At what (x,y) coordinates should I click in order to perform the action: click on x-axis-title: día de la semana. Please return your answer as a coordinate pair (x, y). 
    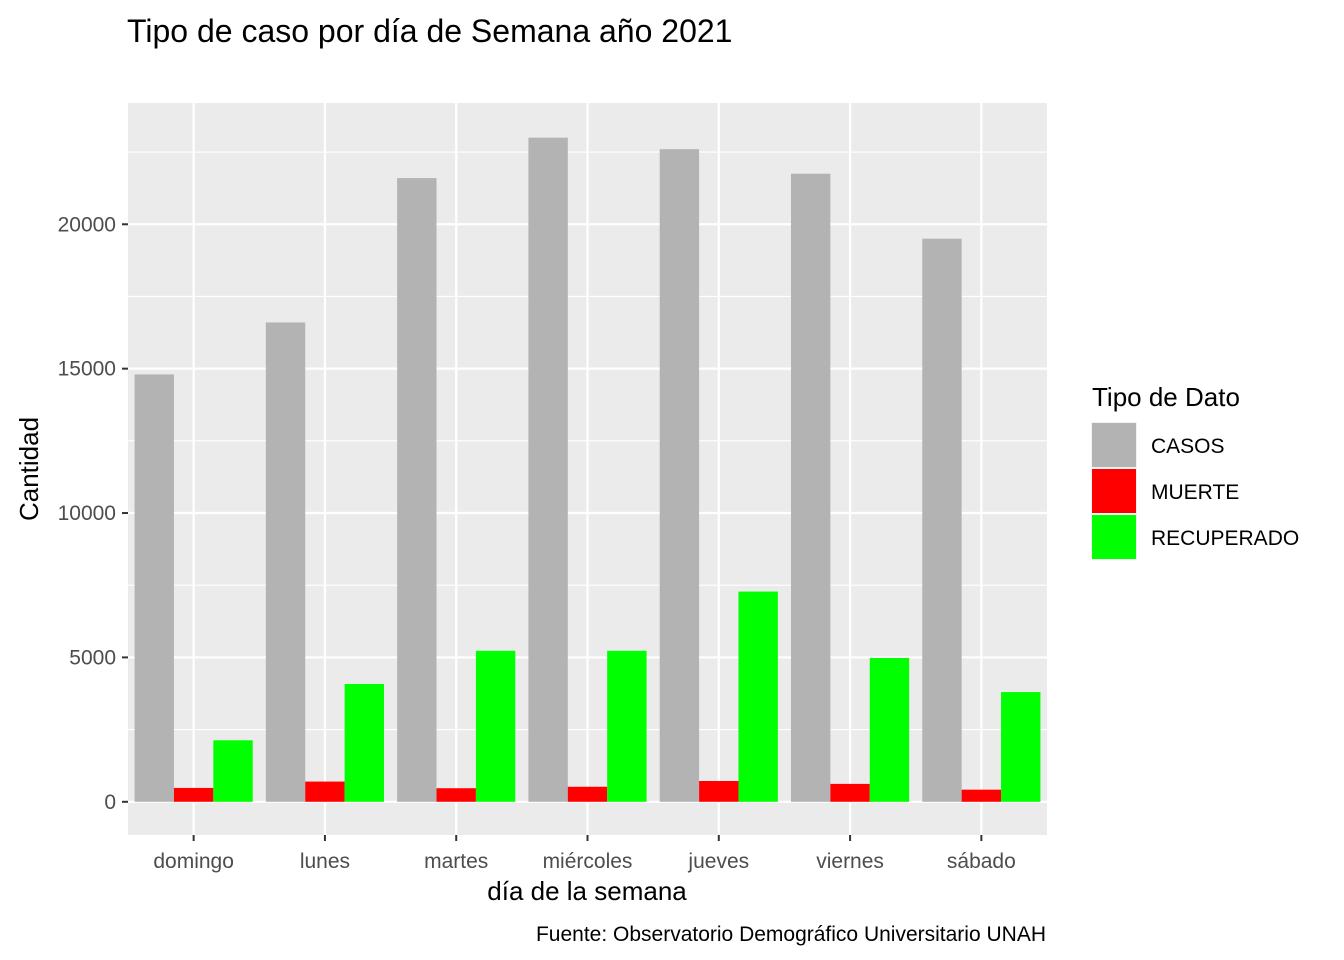
    Looking at the image, I should click on (587, 891).